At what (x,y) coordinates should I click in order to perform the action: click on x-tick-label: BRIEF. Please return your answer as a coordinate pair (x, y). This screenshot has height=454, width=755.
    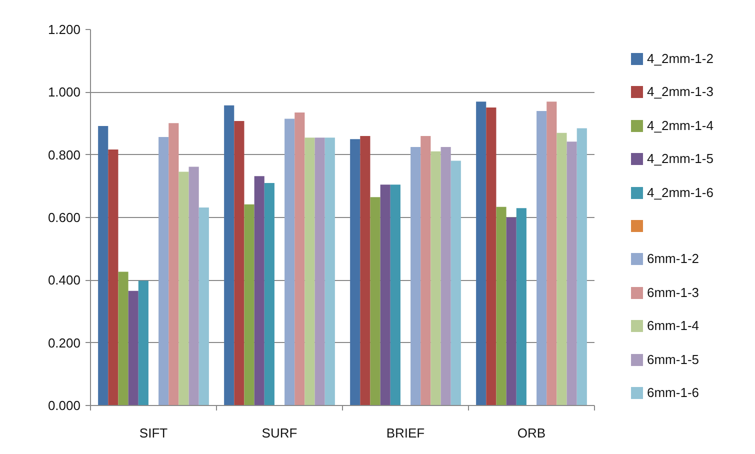
    Looking at the image, I should click on (405, 433).